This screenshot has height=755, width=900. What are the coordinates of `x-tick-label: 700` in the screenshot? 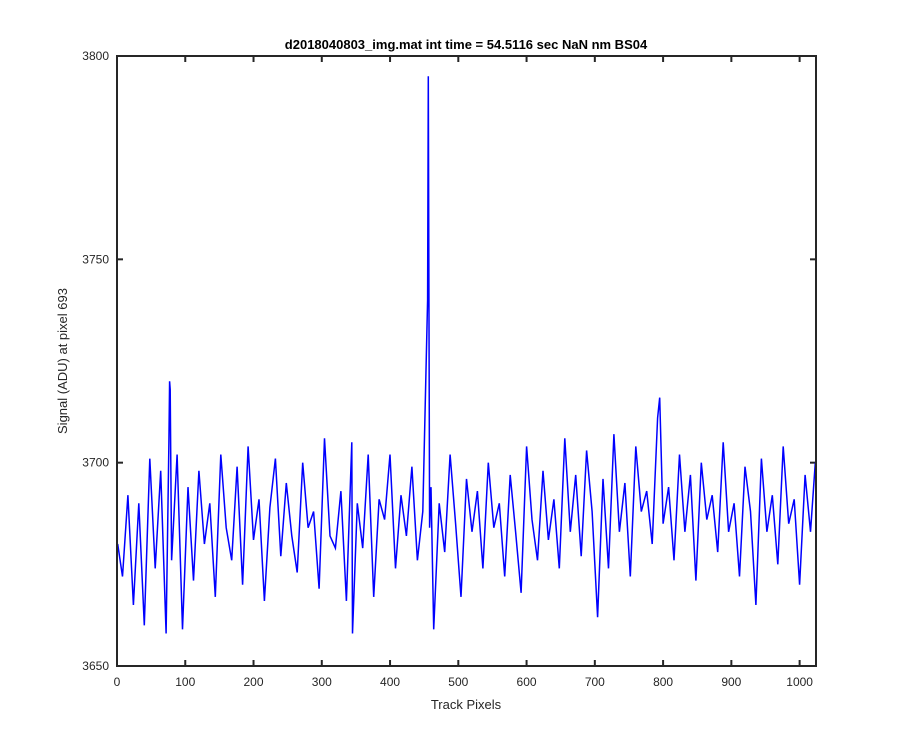 It's located at (595, 682).